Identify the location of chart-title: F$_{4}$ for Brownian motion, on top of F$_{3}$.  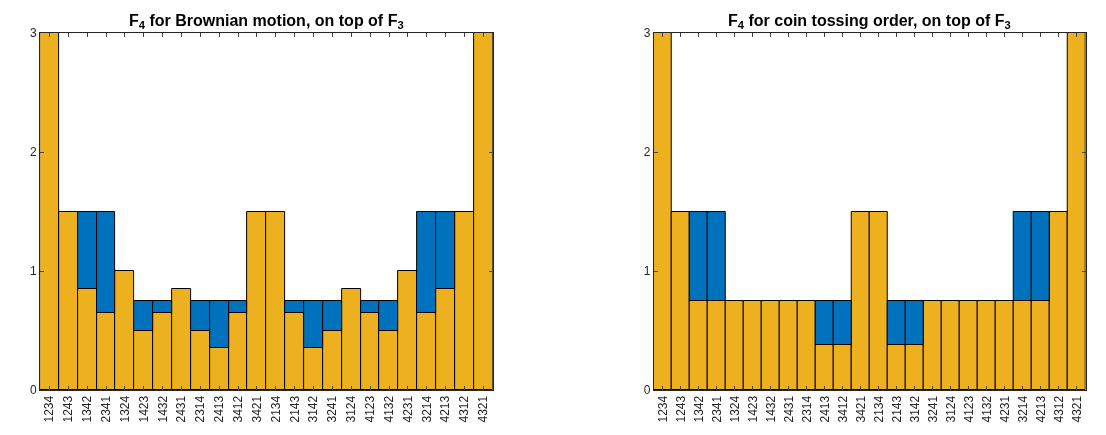
(266, 22).